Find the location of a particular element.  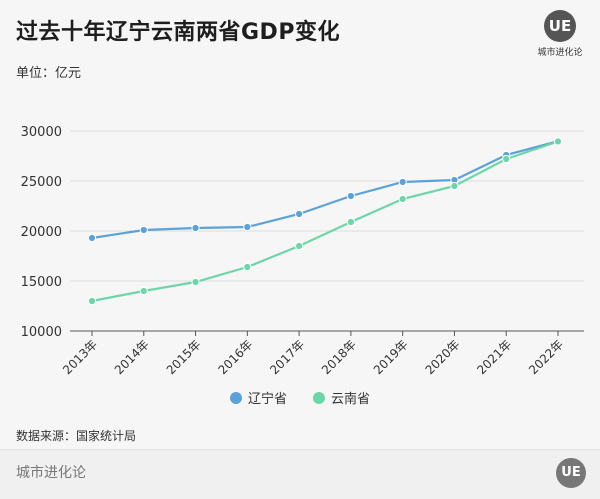

x-tick-label: 2021年 is located at coordinates (494, 357).